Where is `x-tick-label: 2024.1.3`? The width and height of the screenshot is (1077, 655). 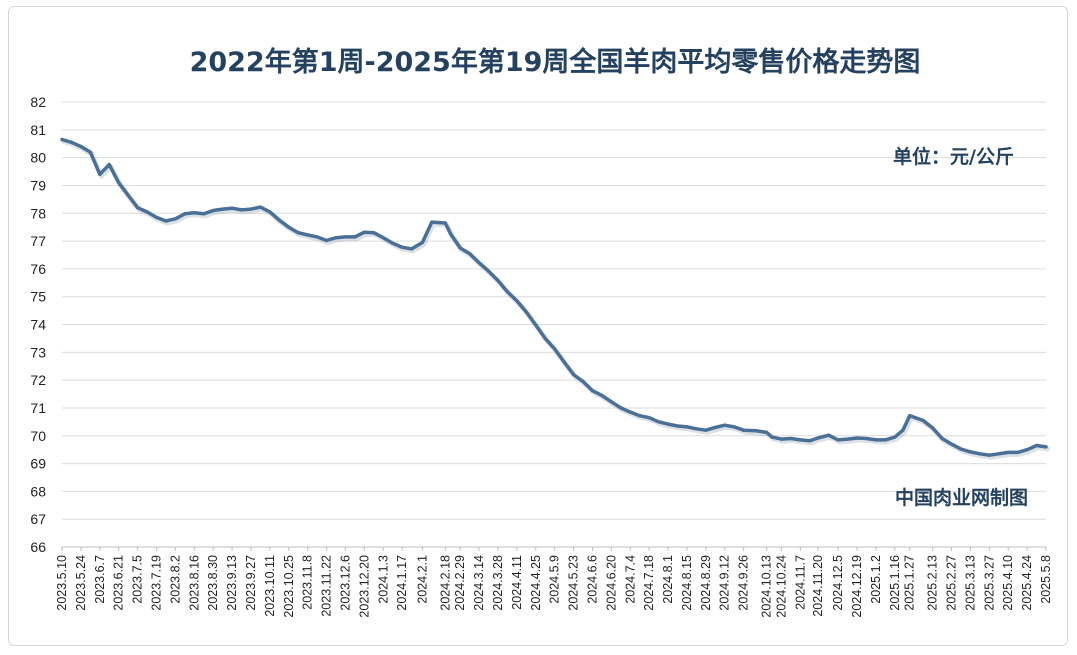
x-tick-label: 2024.1.3 is located at coordinates (383, 579).